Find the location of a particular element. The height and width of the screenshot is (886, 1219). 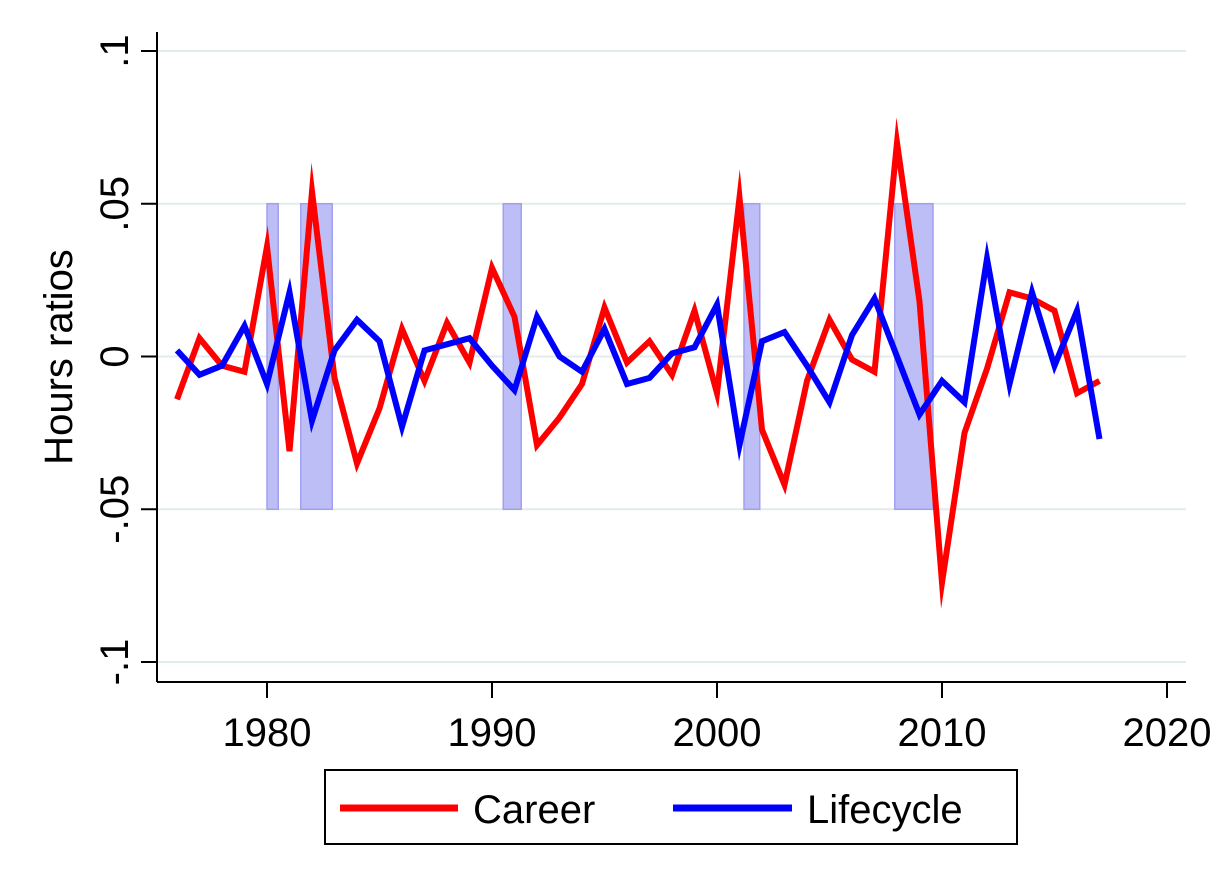

legend-label-lifecycle: Lifecycle is located at coordinates (885, 810).